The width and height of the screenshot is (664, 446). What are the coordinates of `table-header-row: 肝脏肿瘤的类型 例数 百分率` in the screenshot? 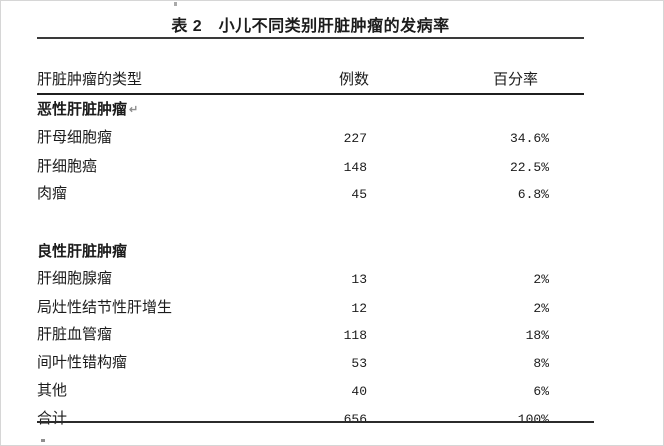 It's located at (315, 79).